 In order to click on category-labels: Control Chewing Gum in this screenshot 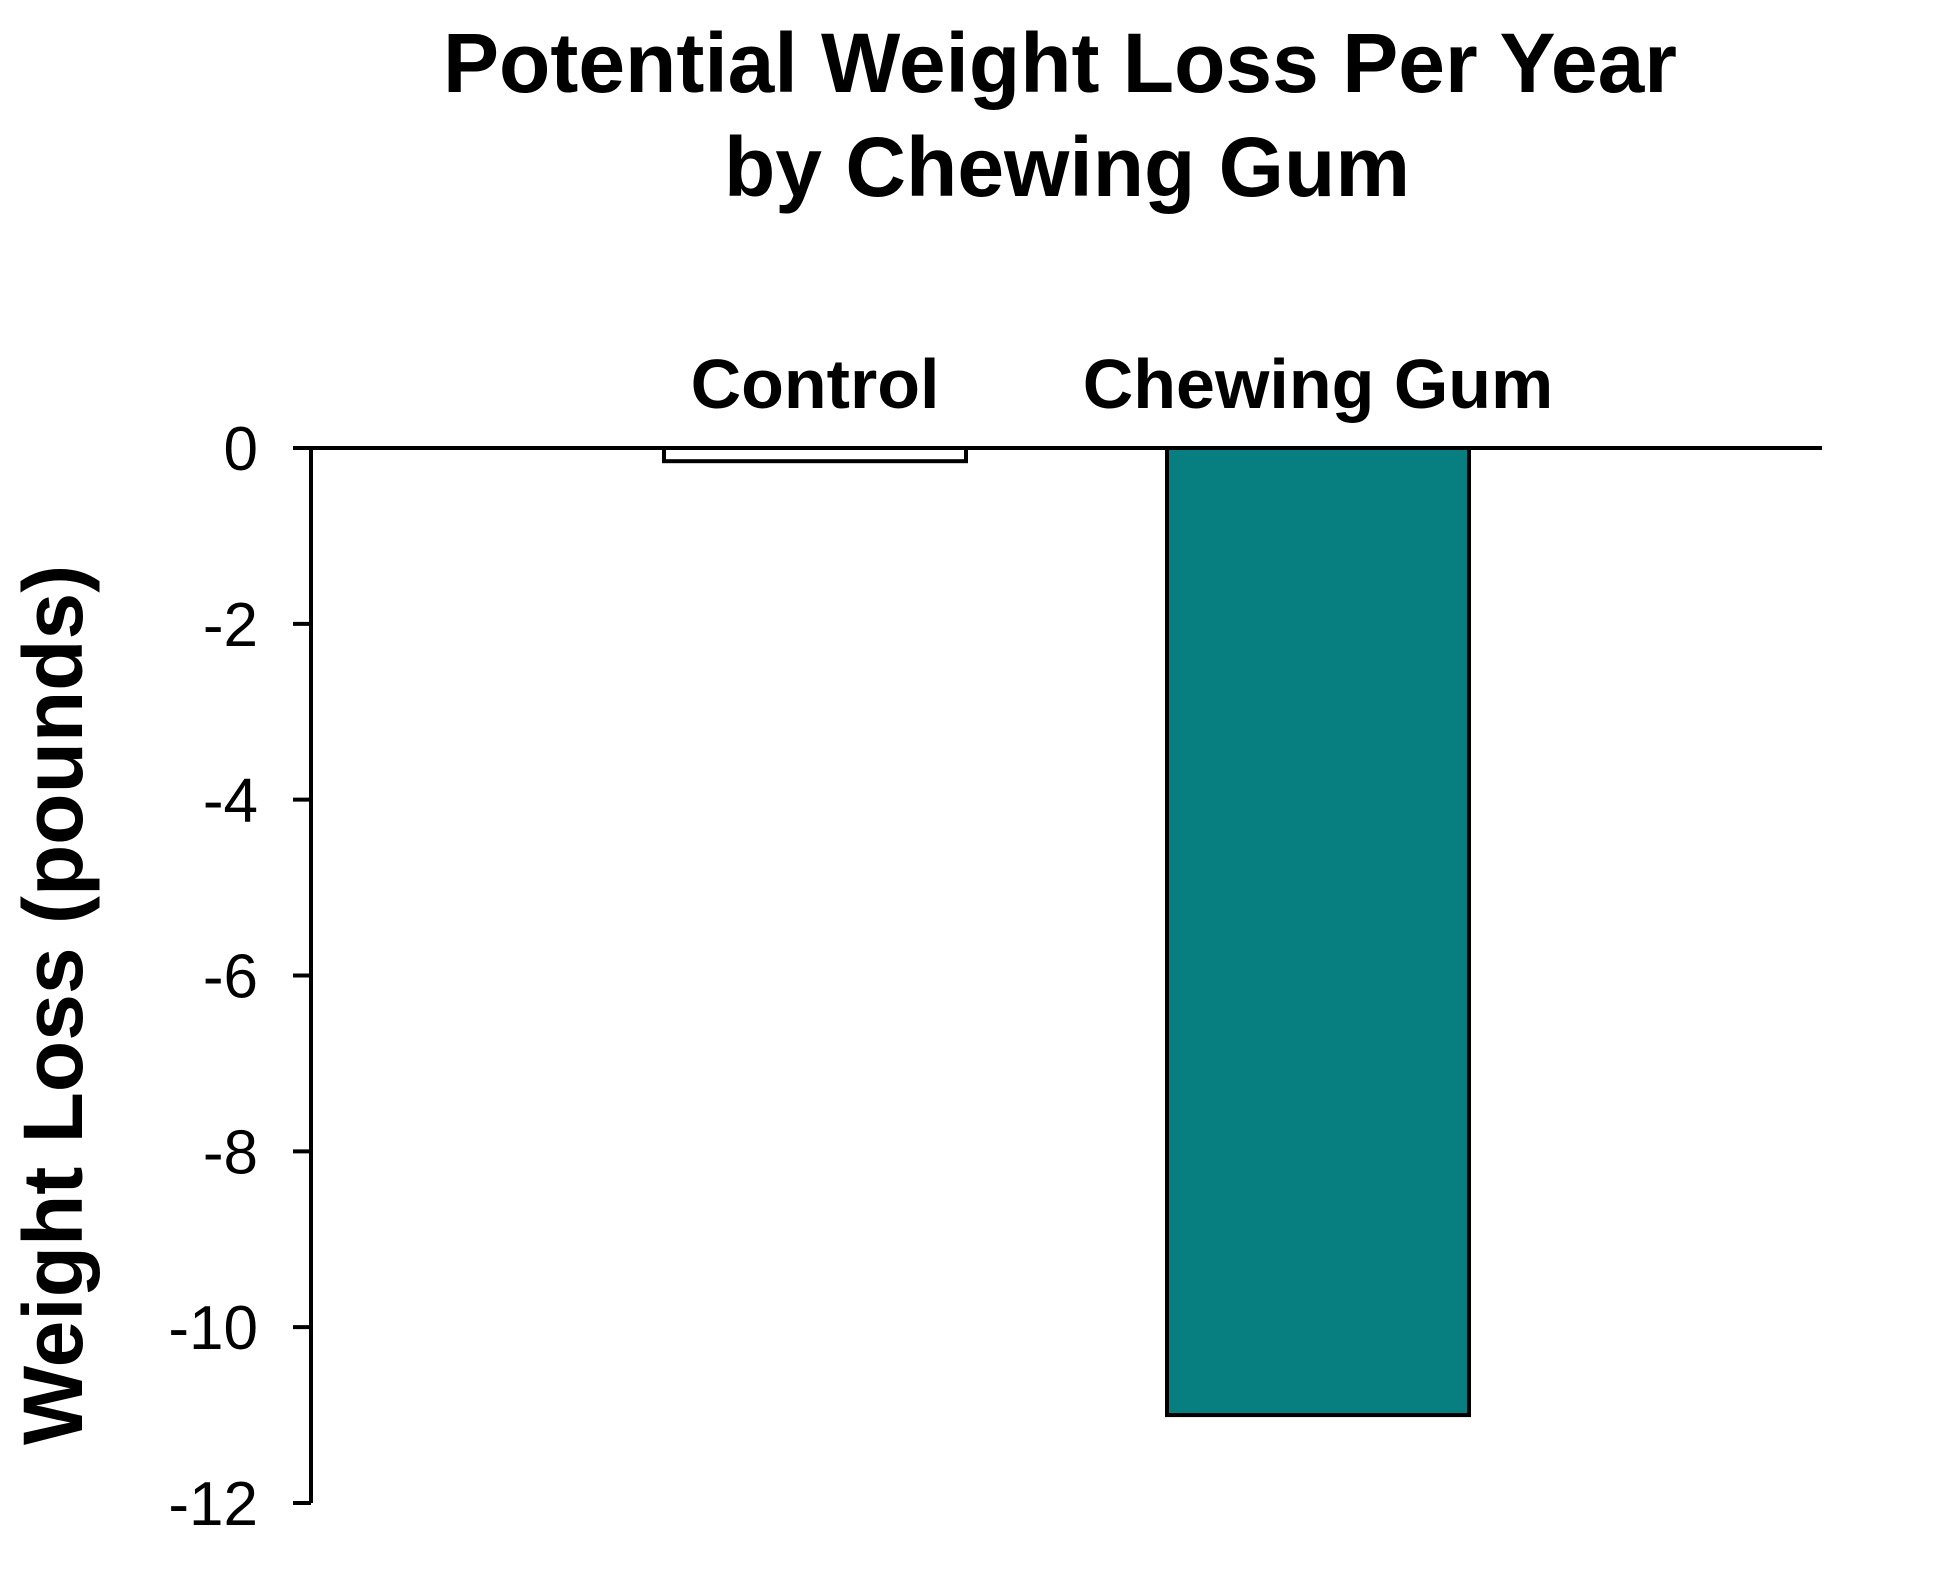, I will do `click(1122, 384)`.